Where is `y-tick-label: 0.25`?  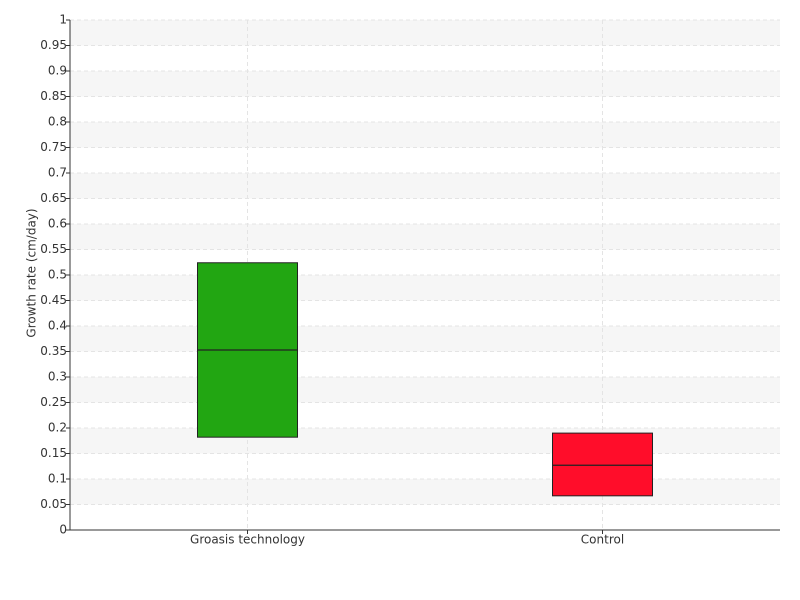 y-tick-label: 0.25 is located at coordinates (53, 402).